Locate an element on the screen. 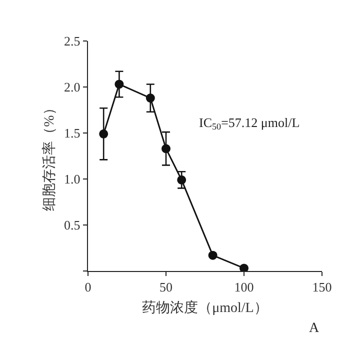 This screenshot has height=349, width=349. y-tick-label: 2.5 is located at coordinates (72, 41).